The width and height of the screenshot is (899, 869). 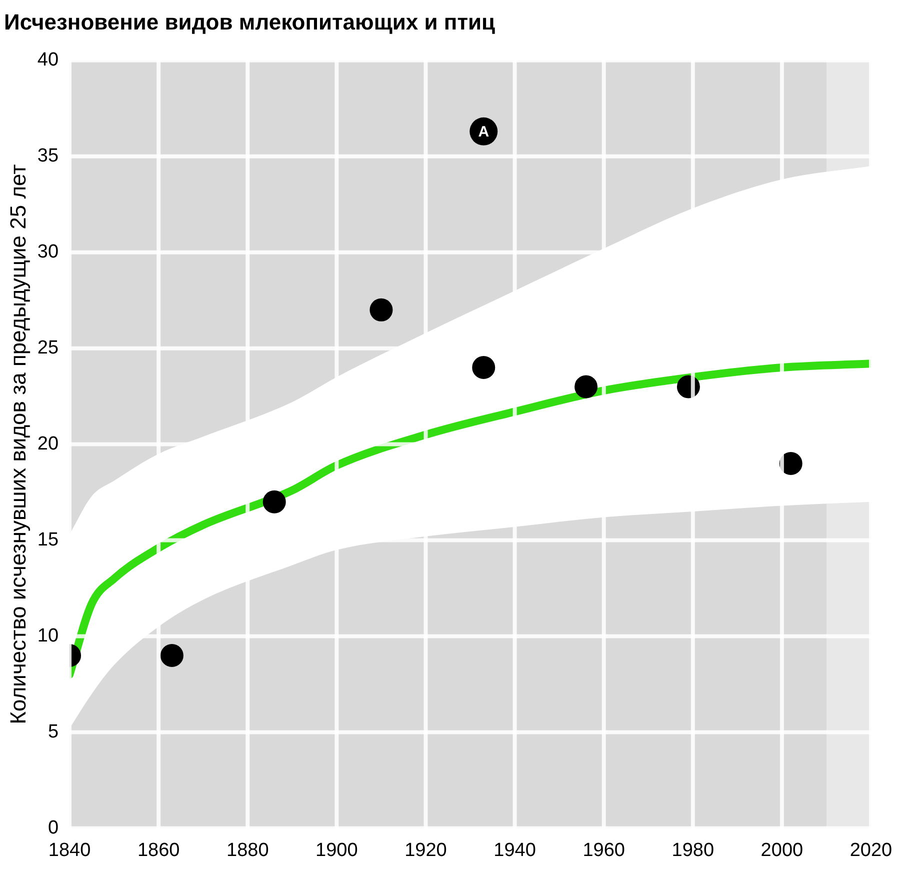 I want to click on x-tick-label: 2000, so click(x=782, y=850).